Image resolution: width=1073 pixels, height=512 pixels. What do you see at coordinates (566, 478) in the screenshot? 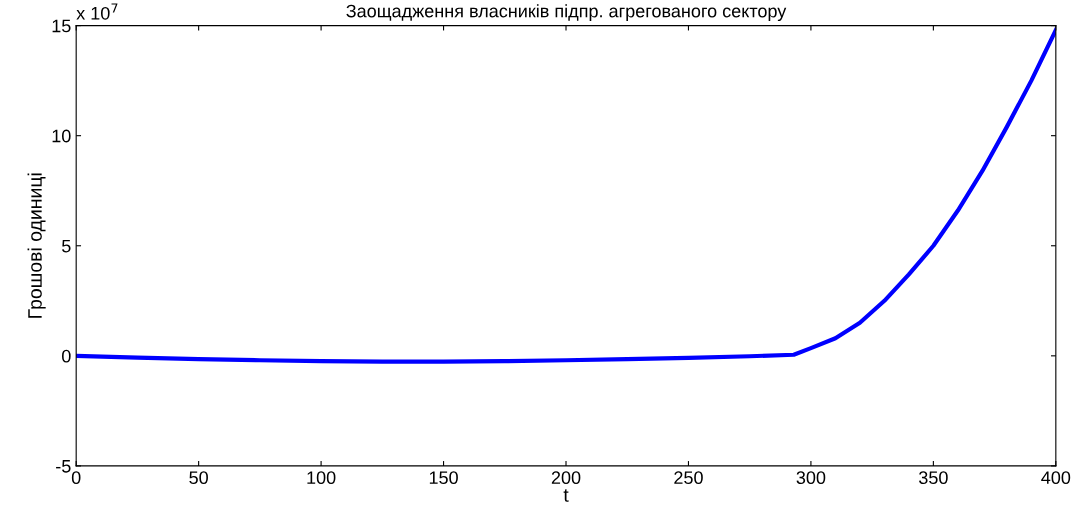
I see `x-tick-label: 200` at bounding box center [566, 478].